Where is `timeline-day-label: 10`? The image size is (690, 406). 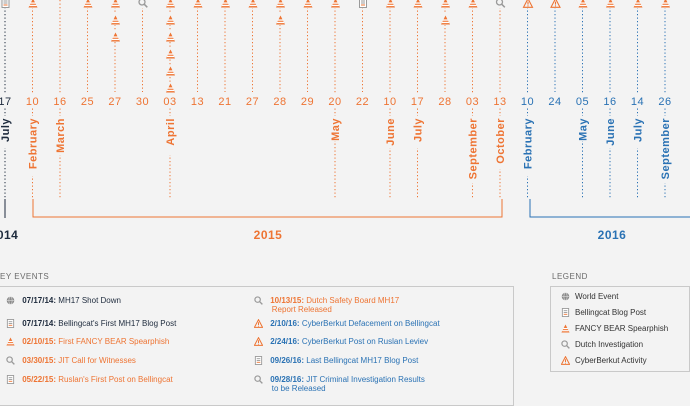 timeline-day-label: 10 is located at coordinates (527, 102).